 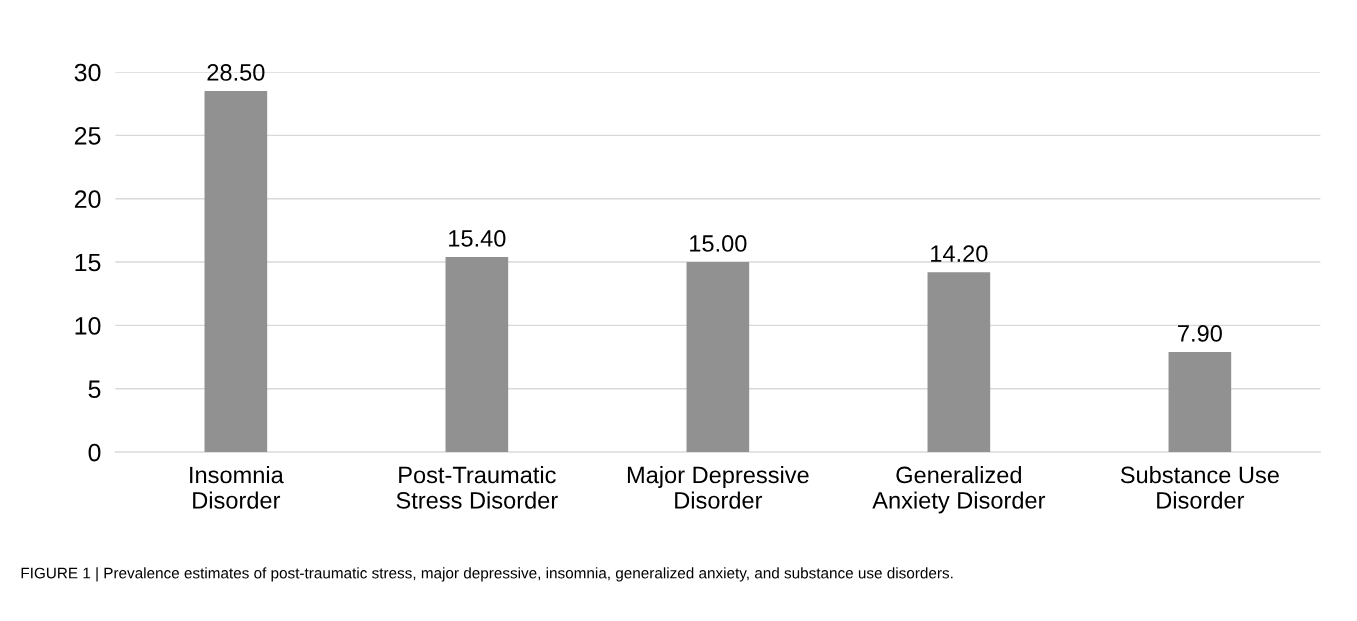 What do you see at coordinates (718, 487) in the screenshot?
I see `x-tick-label: Major Depressive Disorder` at bounding box center [718, 487].